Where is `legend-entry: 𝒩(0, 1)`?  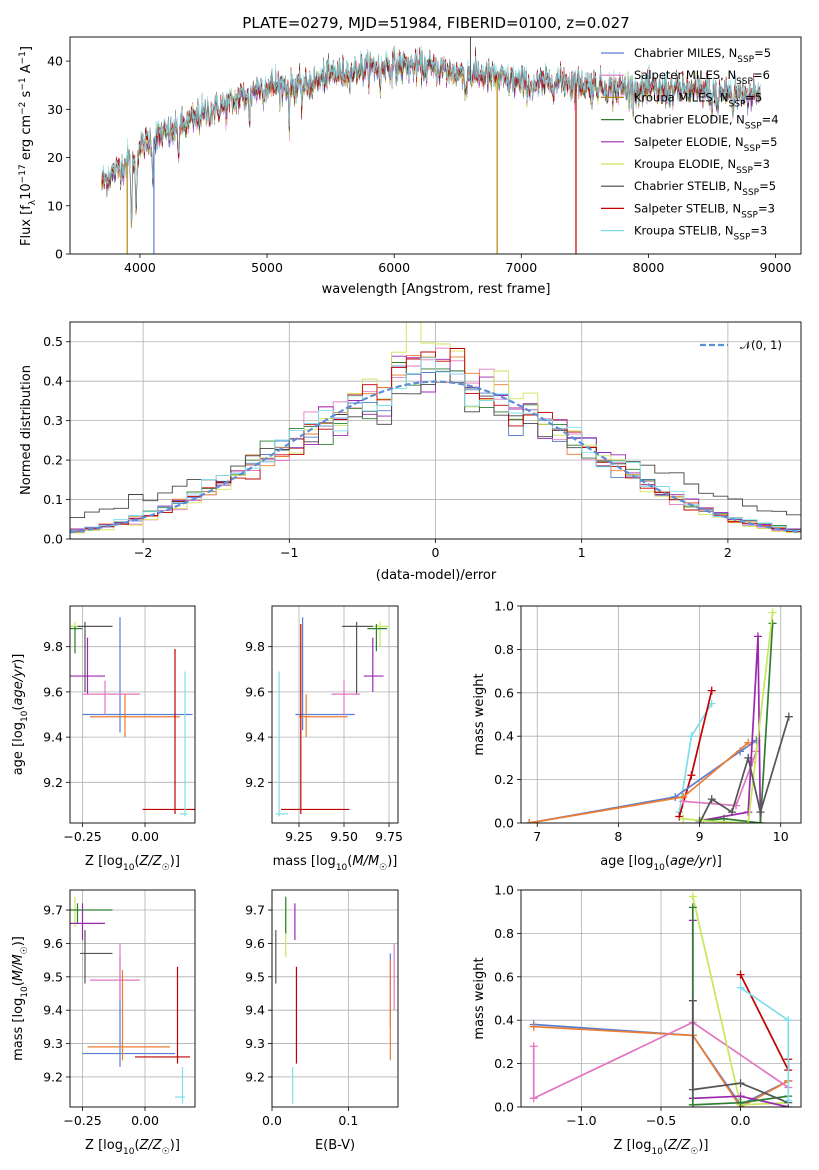
legend-entry: 𝒩(0, 1) is located at coordinates (761, 345).